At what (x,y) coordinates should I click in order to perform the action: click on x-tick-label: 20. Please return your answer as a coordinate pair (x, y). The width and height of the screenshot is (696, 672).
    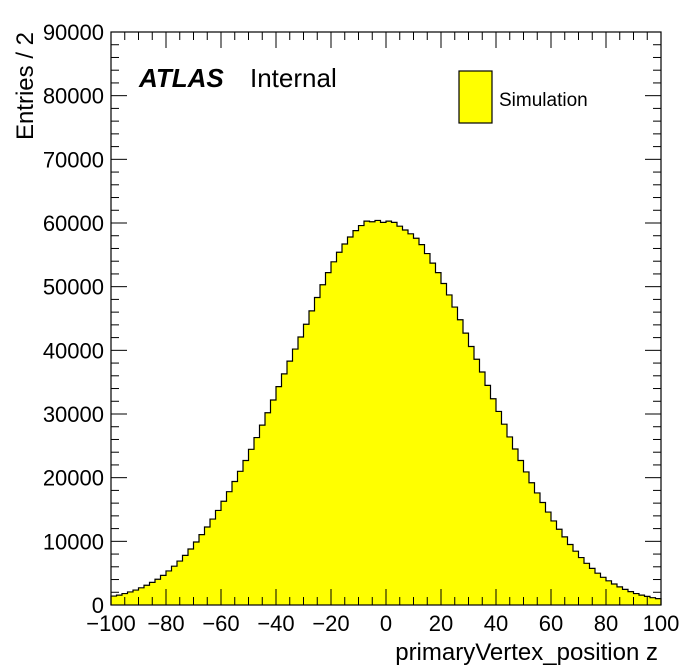
    Looking at the image, I should click on (441, 623).